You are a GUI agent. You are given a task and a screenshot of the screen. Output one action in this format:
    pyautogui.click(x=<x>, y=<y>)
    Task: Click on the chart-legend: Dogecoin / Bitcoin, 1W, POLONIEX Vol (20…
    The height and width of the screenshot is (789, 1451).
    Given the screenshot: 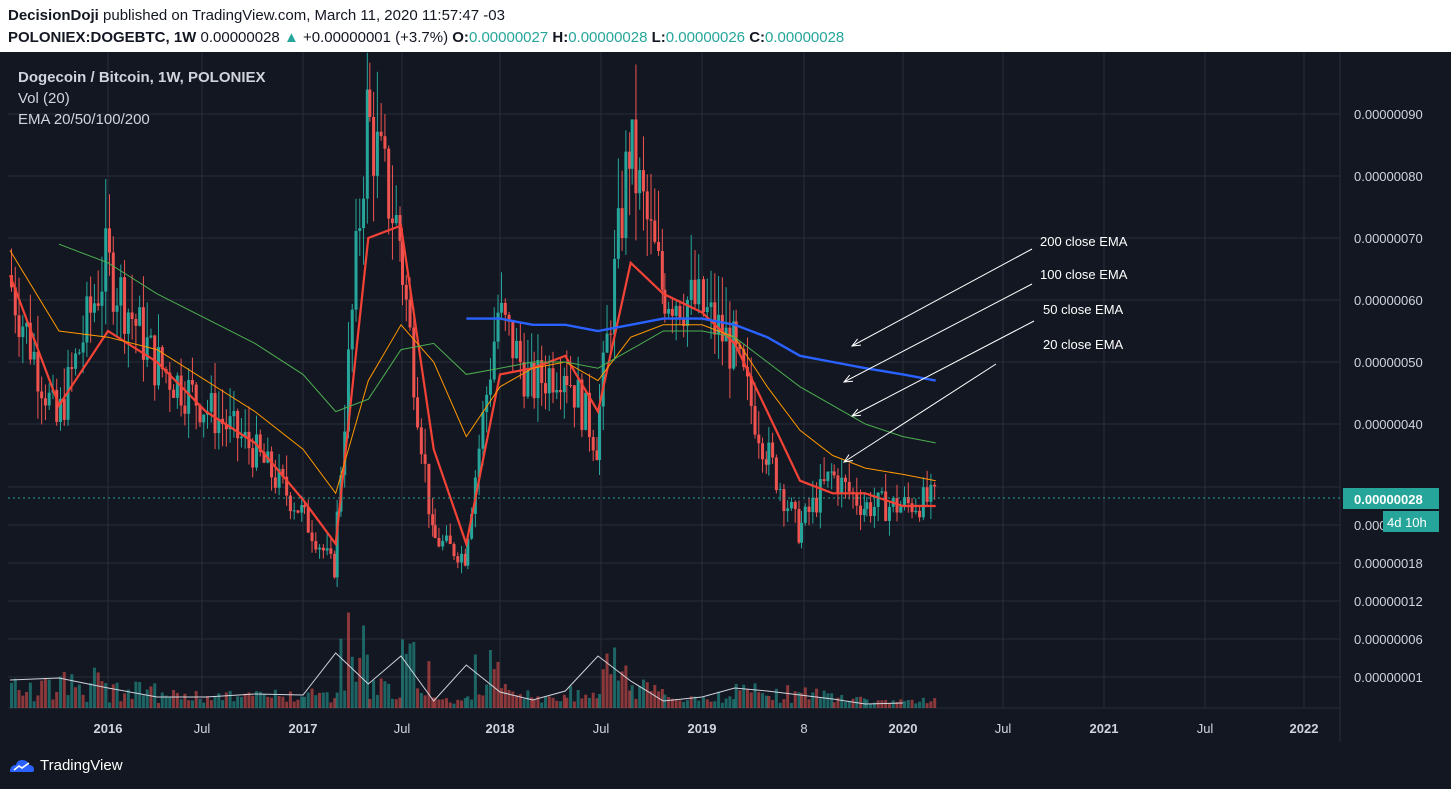 What is the action you would take?
    pyautogui.click(x=142, y=98)
    